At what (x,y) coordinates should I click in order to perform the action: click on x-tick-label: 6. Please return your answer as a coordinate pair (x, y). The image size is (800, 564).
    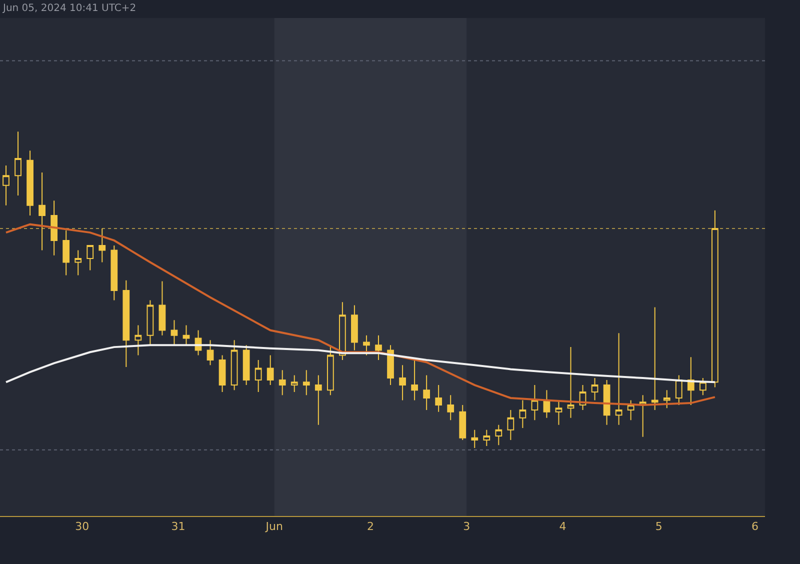
    Looking at the image, I should click on (754, 527).